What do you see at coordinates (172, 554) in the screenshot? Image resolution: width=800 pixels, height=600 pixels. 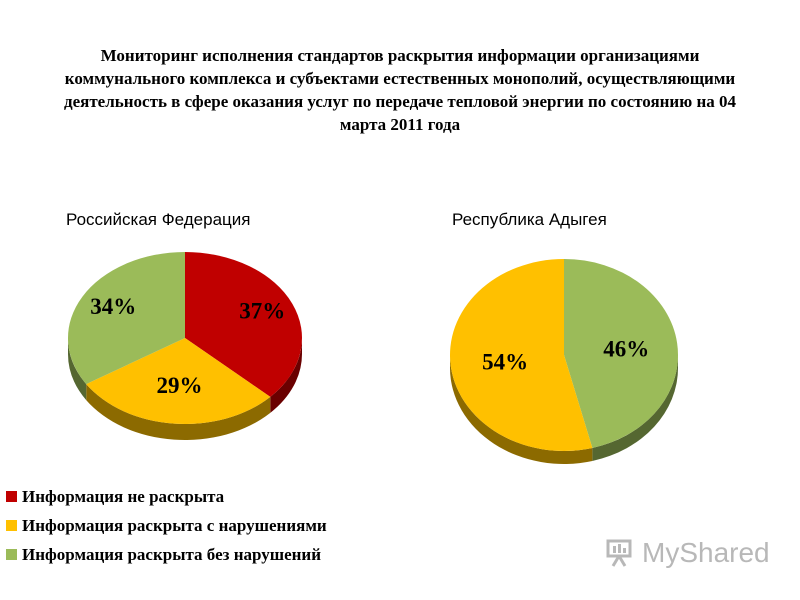 I see `legend-label: Информация раскрыта без нарушений` at bounding box center [172, 554].